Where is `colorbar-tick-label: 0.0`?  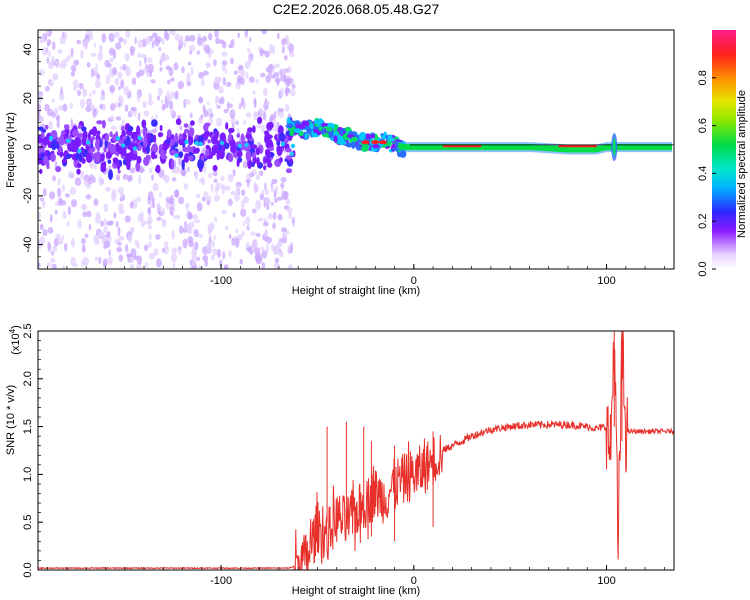
colorbar-tick-label: 0.0 is located at coordinates (703, 268).